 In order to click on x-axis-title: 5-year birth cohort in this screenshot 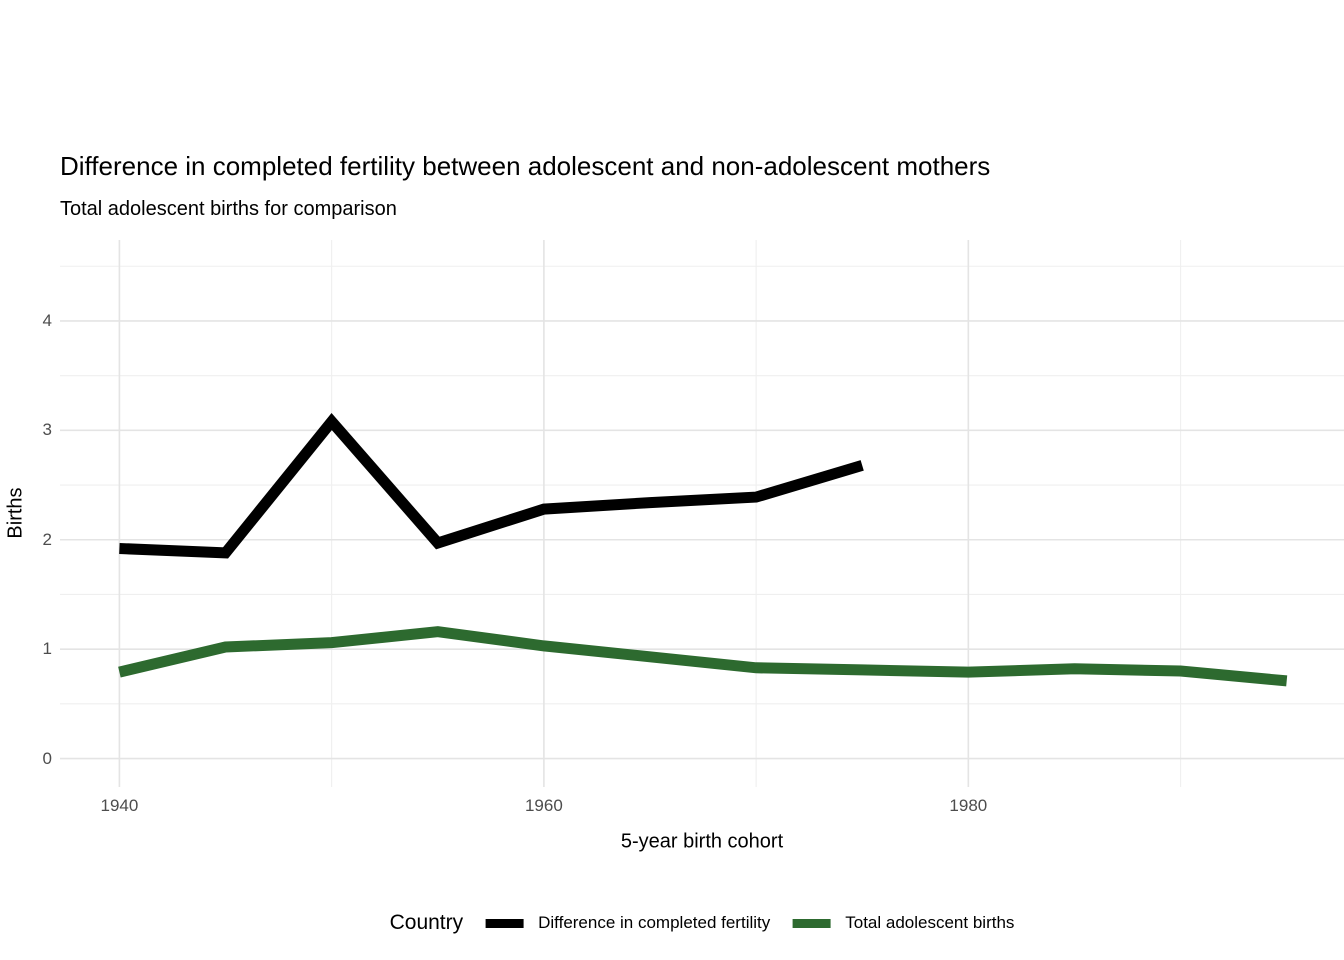, I will do `click(702, 841)`.